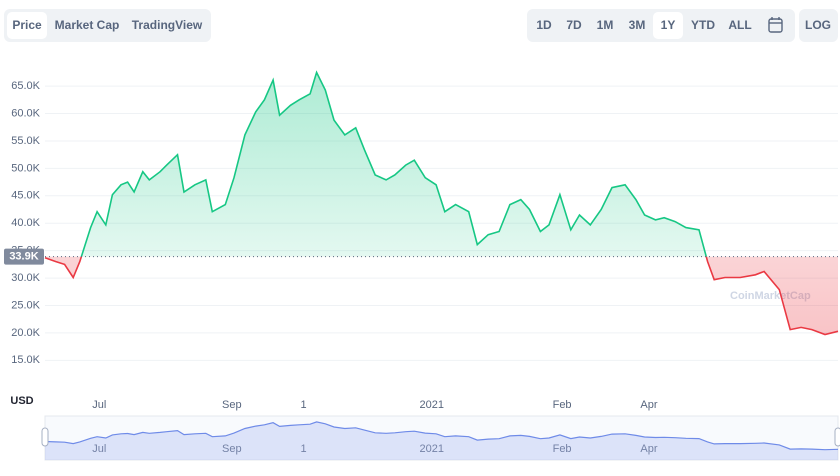  I want to click on active-tab, so click(27, 25).